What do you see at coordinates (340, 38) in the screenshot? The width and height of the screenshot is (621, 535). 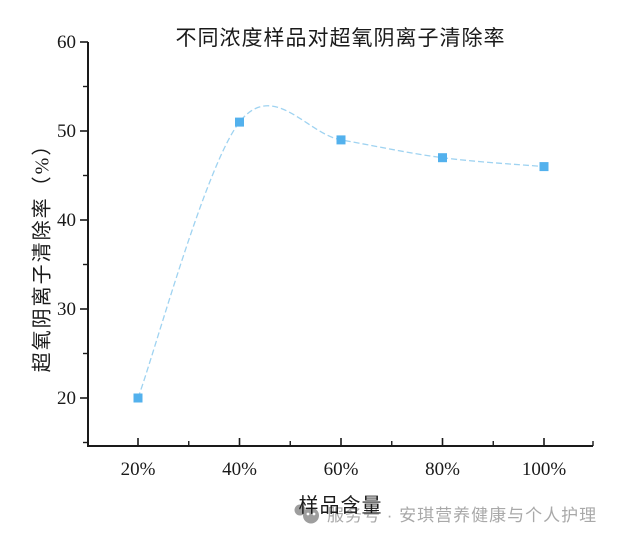 I see `chart-title: 不同浓度样品对超氧阴离子清除率` at bounding box center [340, 38].